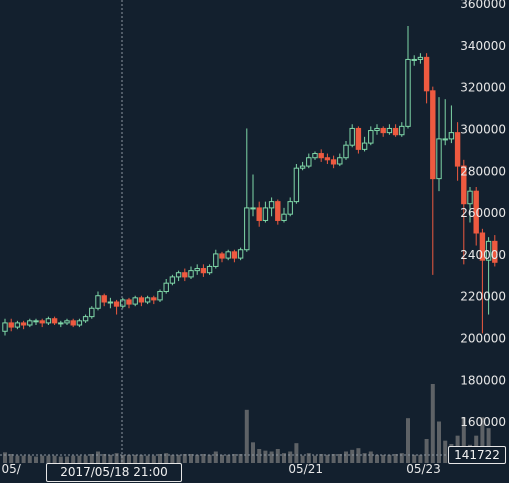 The height and width of the screenshot is (483, 509). Describe the element at coordinates (483, 213) in the screenshot. I see `y-tick-label: 260000` at that location.